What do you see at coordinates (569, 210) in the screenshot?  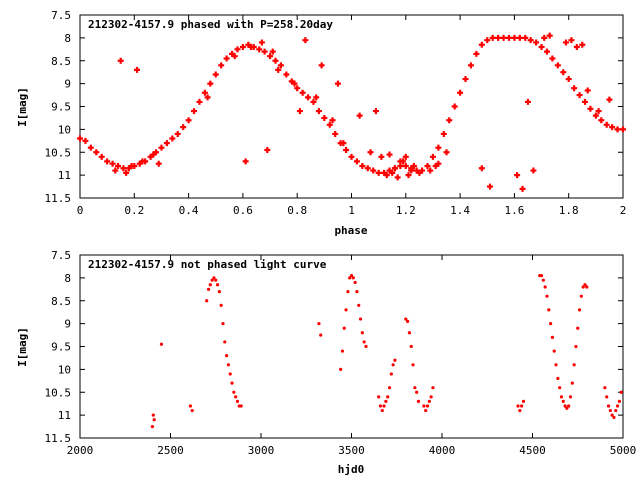 I see `x-tick-label: 1.8` at bounding box center [569, 210].